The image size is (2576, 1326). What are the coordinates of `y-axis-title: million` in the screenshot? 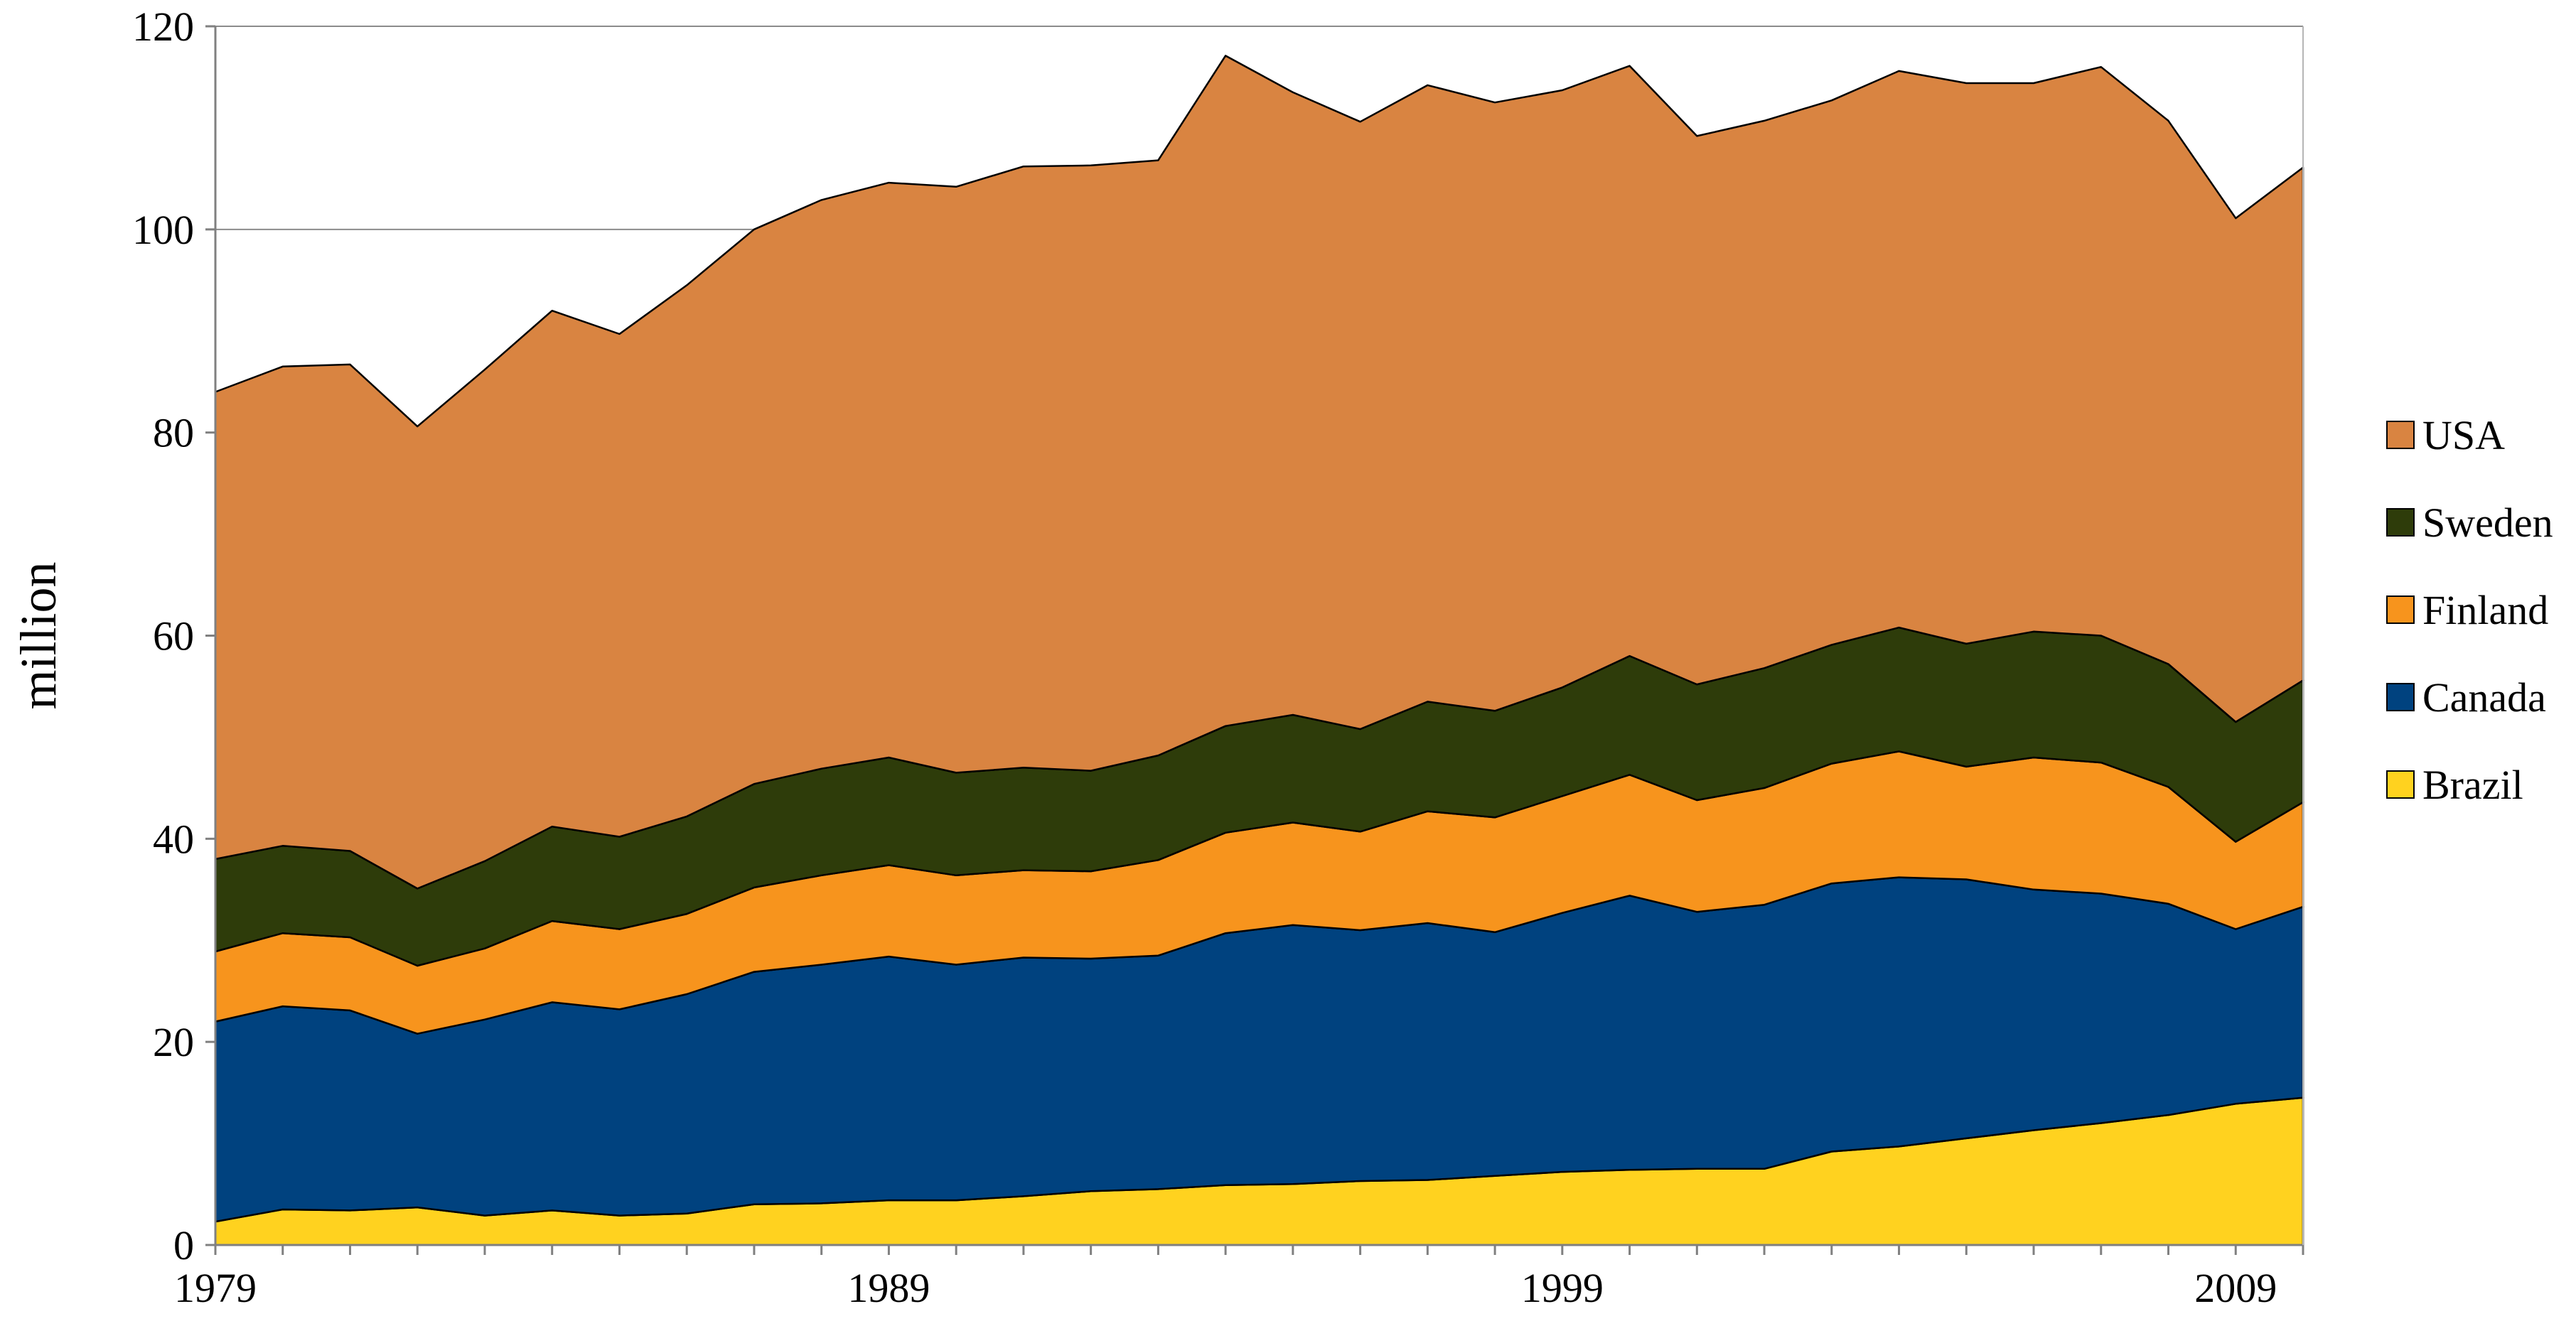 It's located at (38, 635).